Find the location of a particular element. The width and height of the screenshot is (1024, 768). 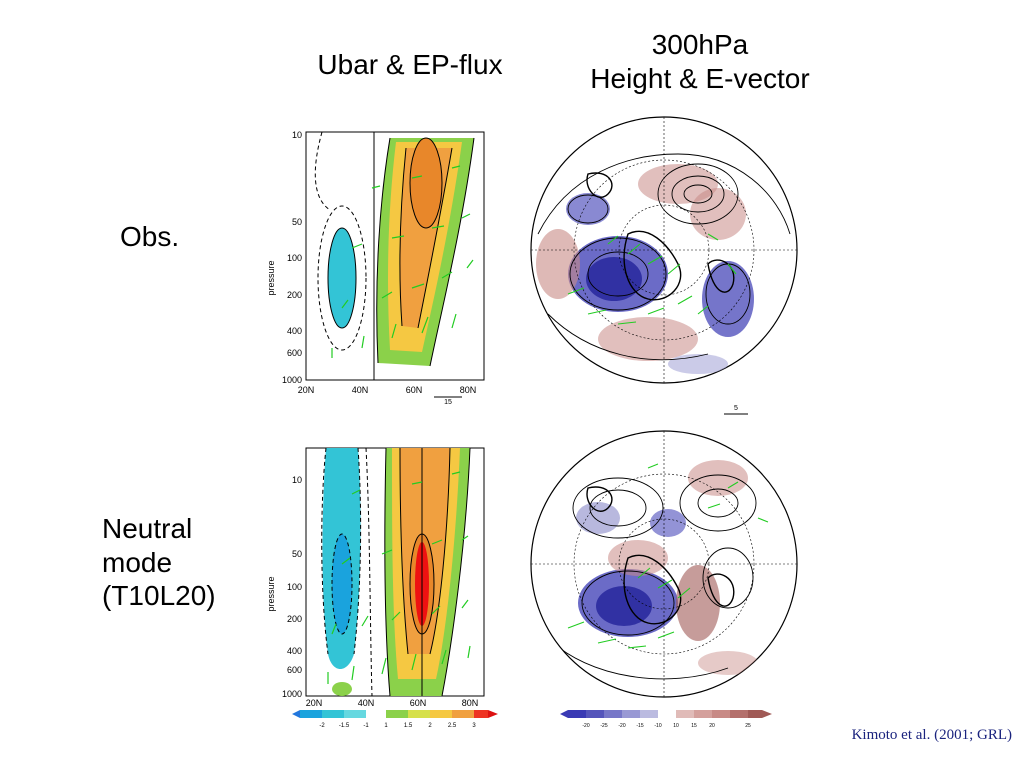

neutral-lat-60n: 60N is located at coordinates (418, 703).